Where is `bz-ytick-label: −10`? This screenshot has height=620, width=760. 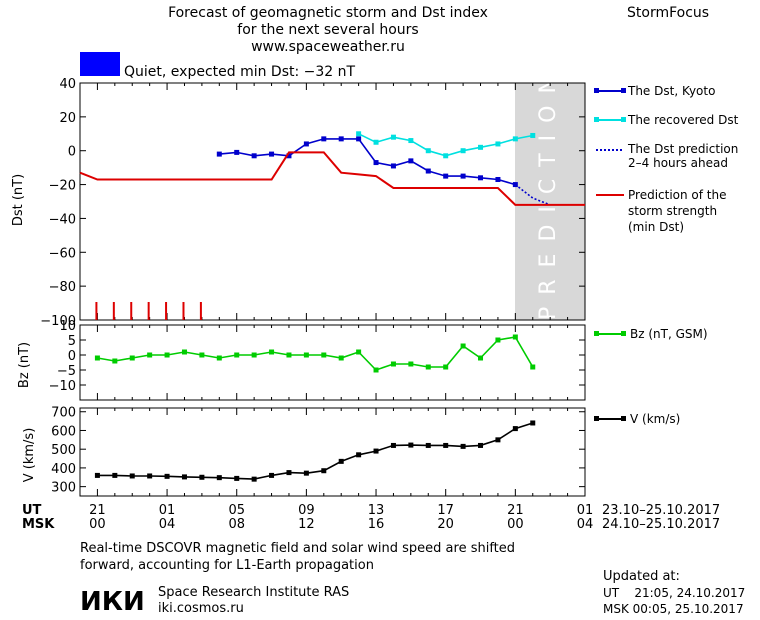
bz-ytick-label: −10 is located at coordinates (62, 386).